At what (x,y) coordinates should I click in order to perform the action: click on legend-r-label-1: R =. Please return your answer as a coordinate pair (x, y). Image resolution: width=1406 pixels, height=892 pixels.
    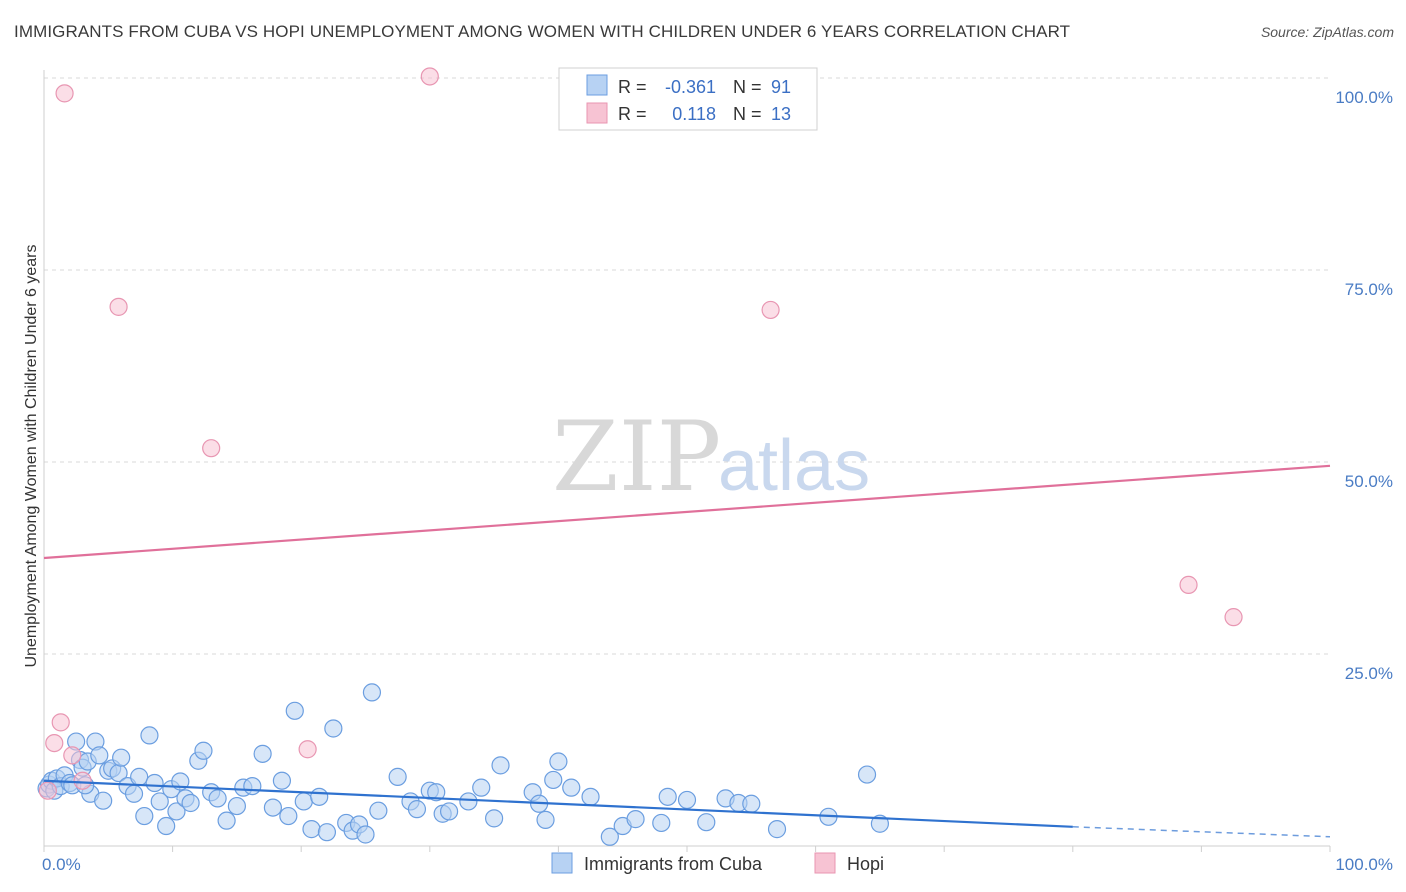
    Looking at the image, I should click on (632, 87).